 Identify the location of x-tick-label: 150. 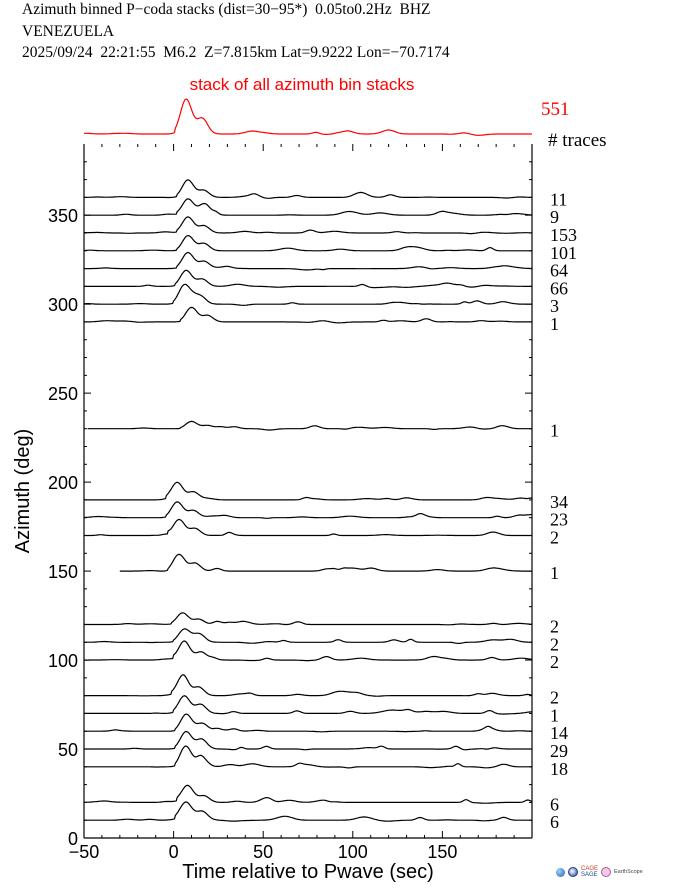
(442, 852).